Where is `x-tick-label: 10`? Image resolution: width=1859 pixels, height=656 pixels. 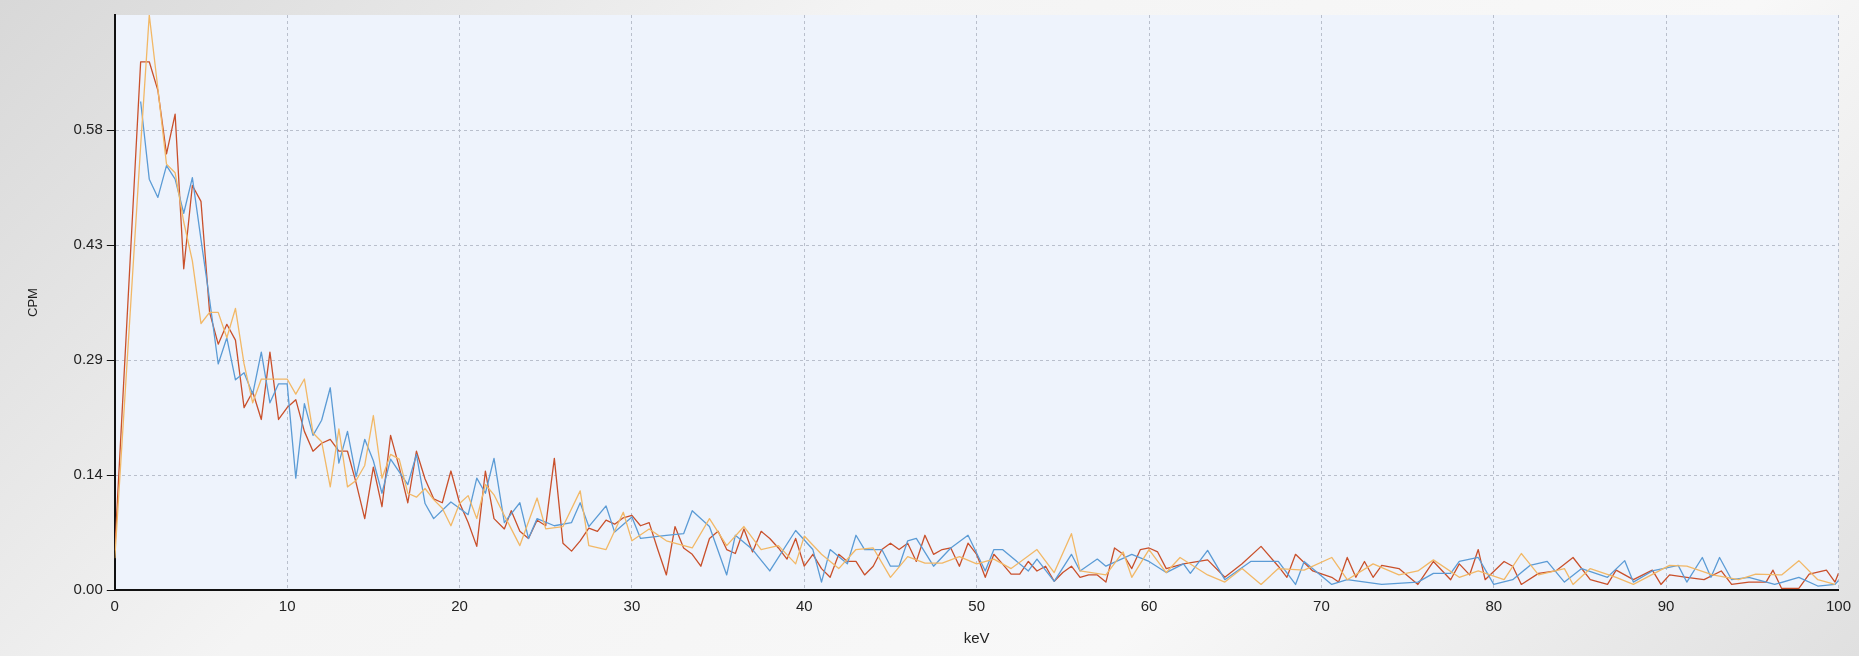
x-tick-label: 10 is located at coordinates (287, 606).